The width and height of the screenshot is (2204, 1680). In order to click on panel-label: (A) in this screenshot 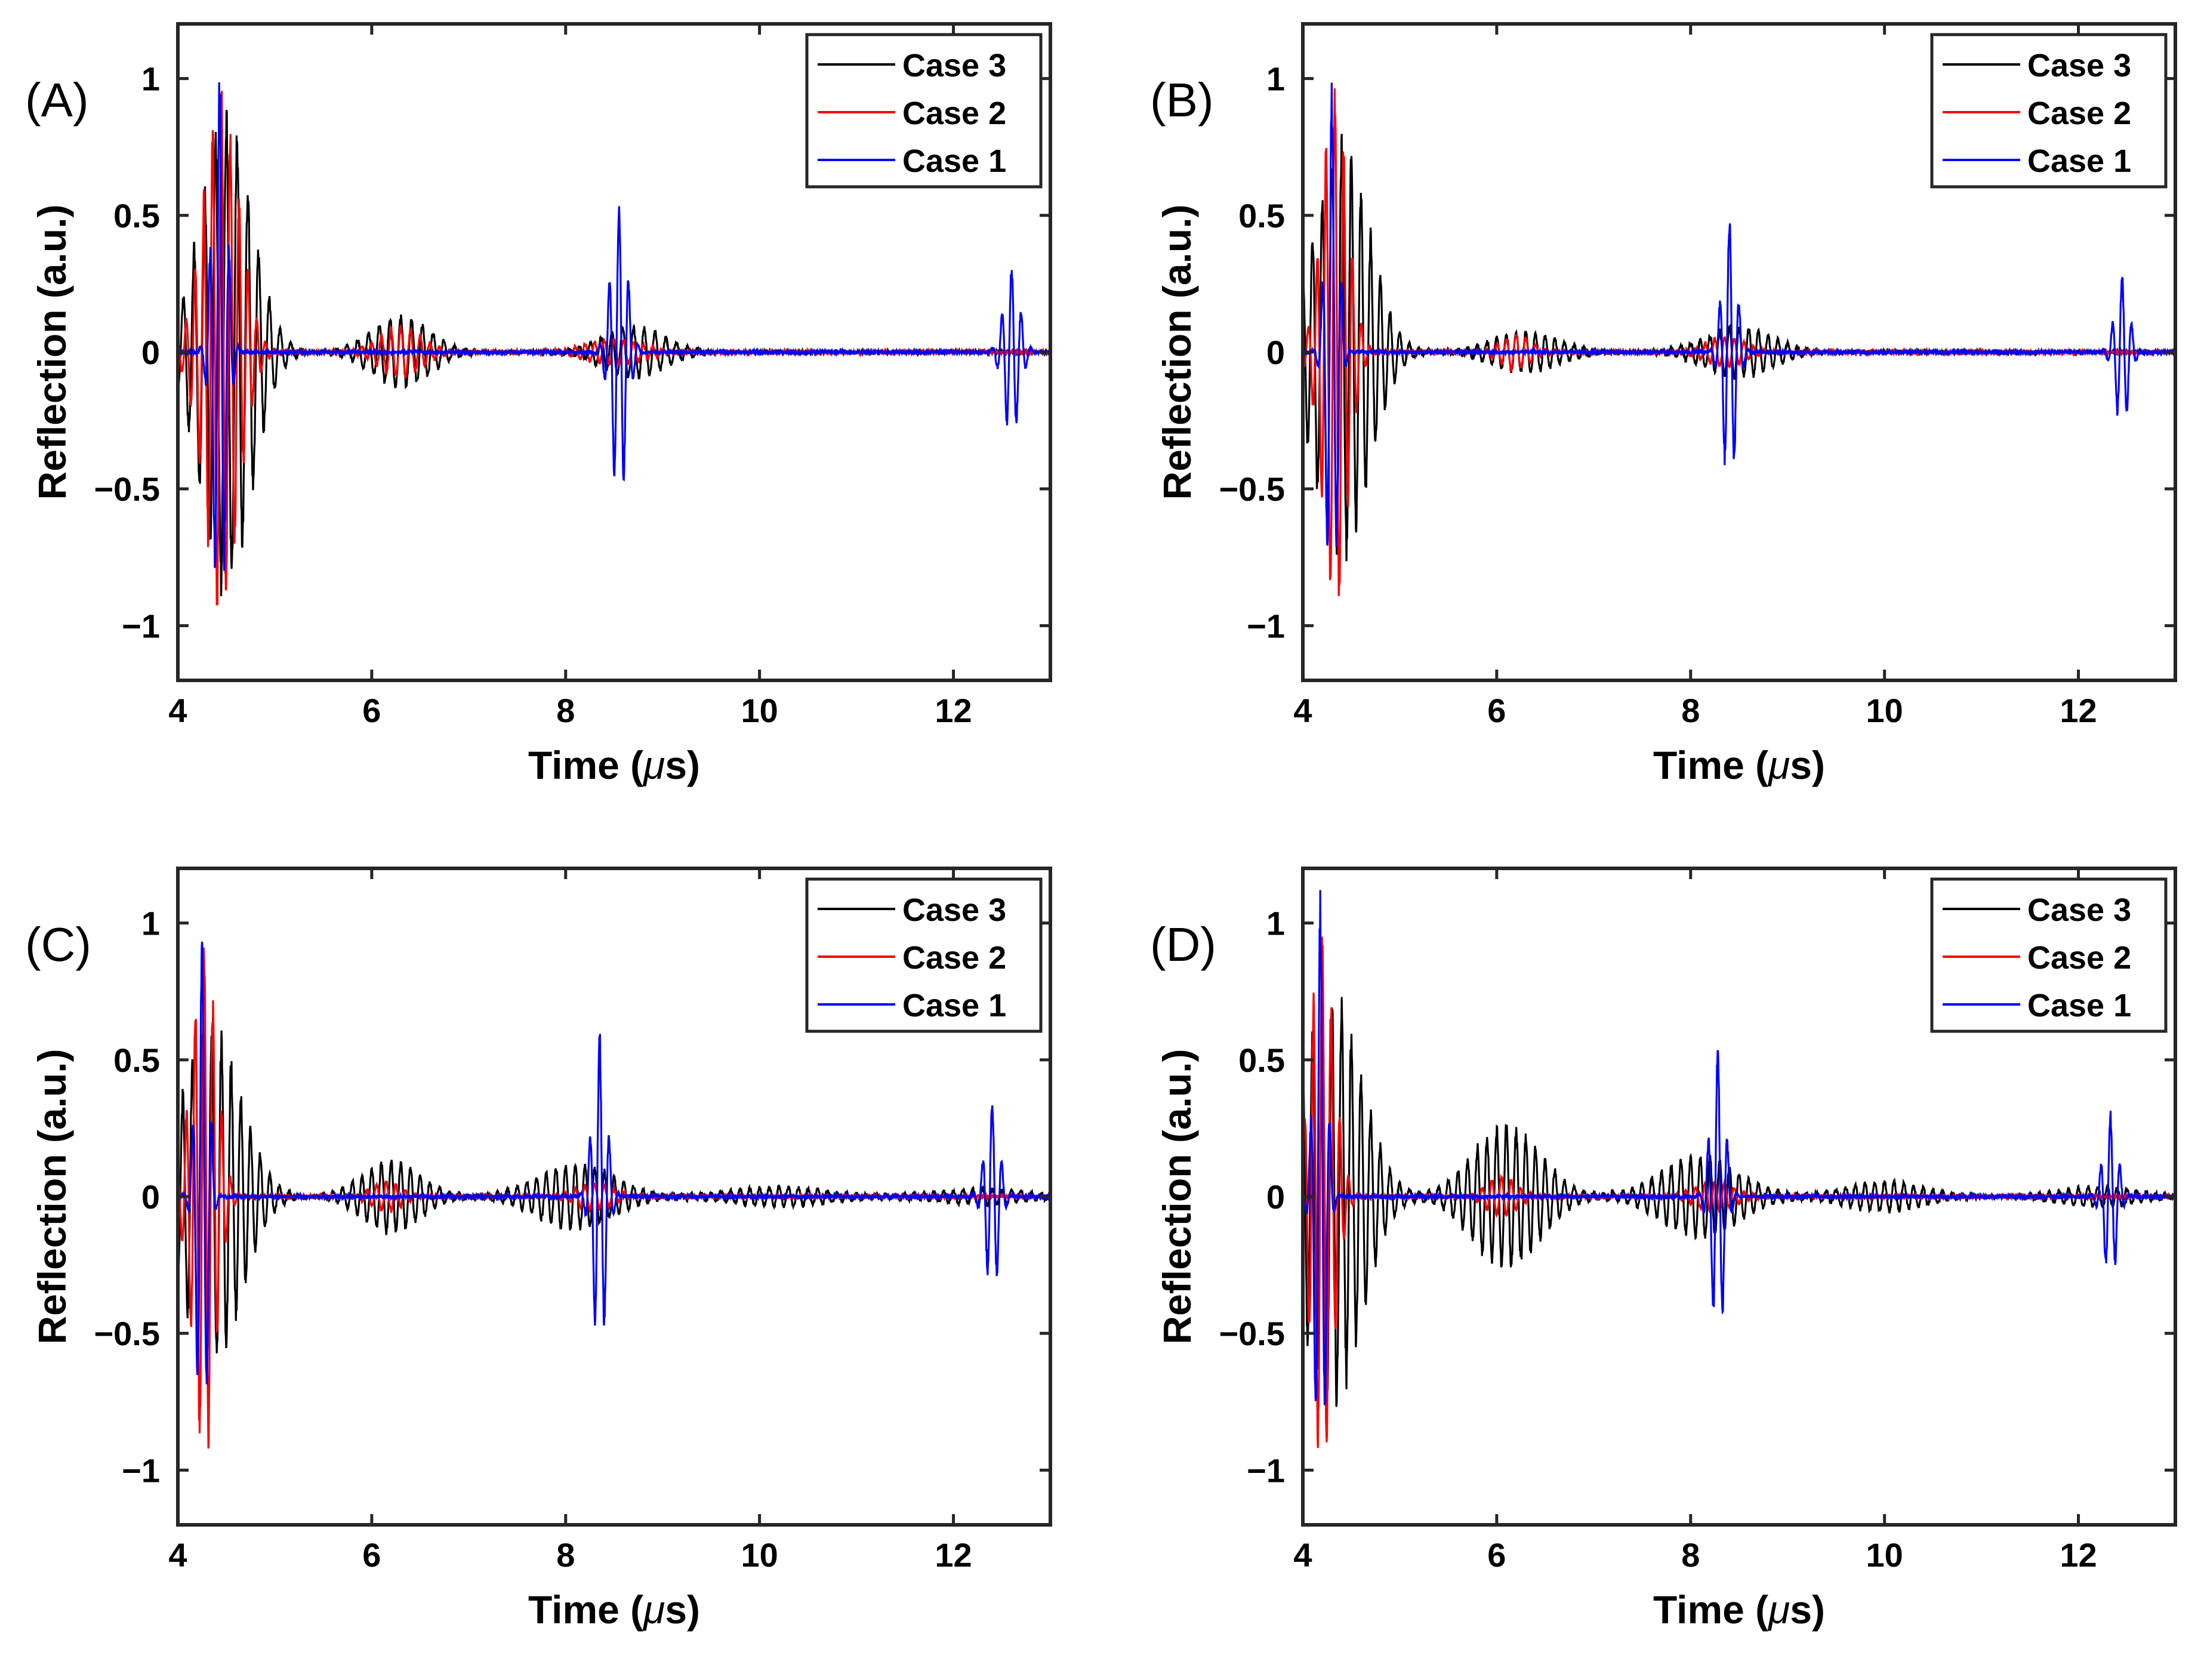, I will do `click(57, 100)`.